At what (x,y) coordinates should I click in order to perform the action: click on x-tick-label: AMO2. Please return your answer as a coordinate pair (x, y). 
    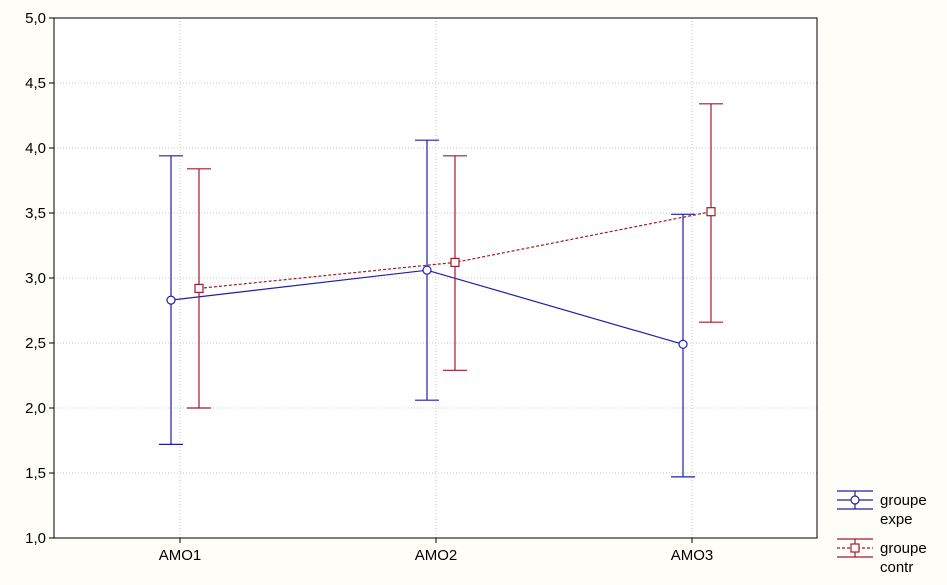
    Looking at the image, I should click on (436, 555).